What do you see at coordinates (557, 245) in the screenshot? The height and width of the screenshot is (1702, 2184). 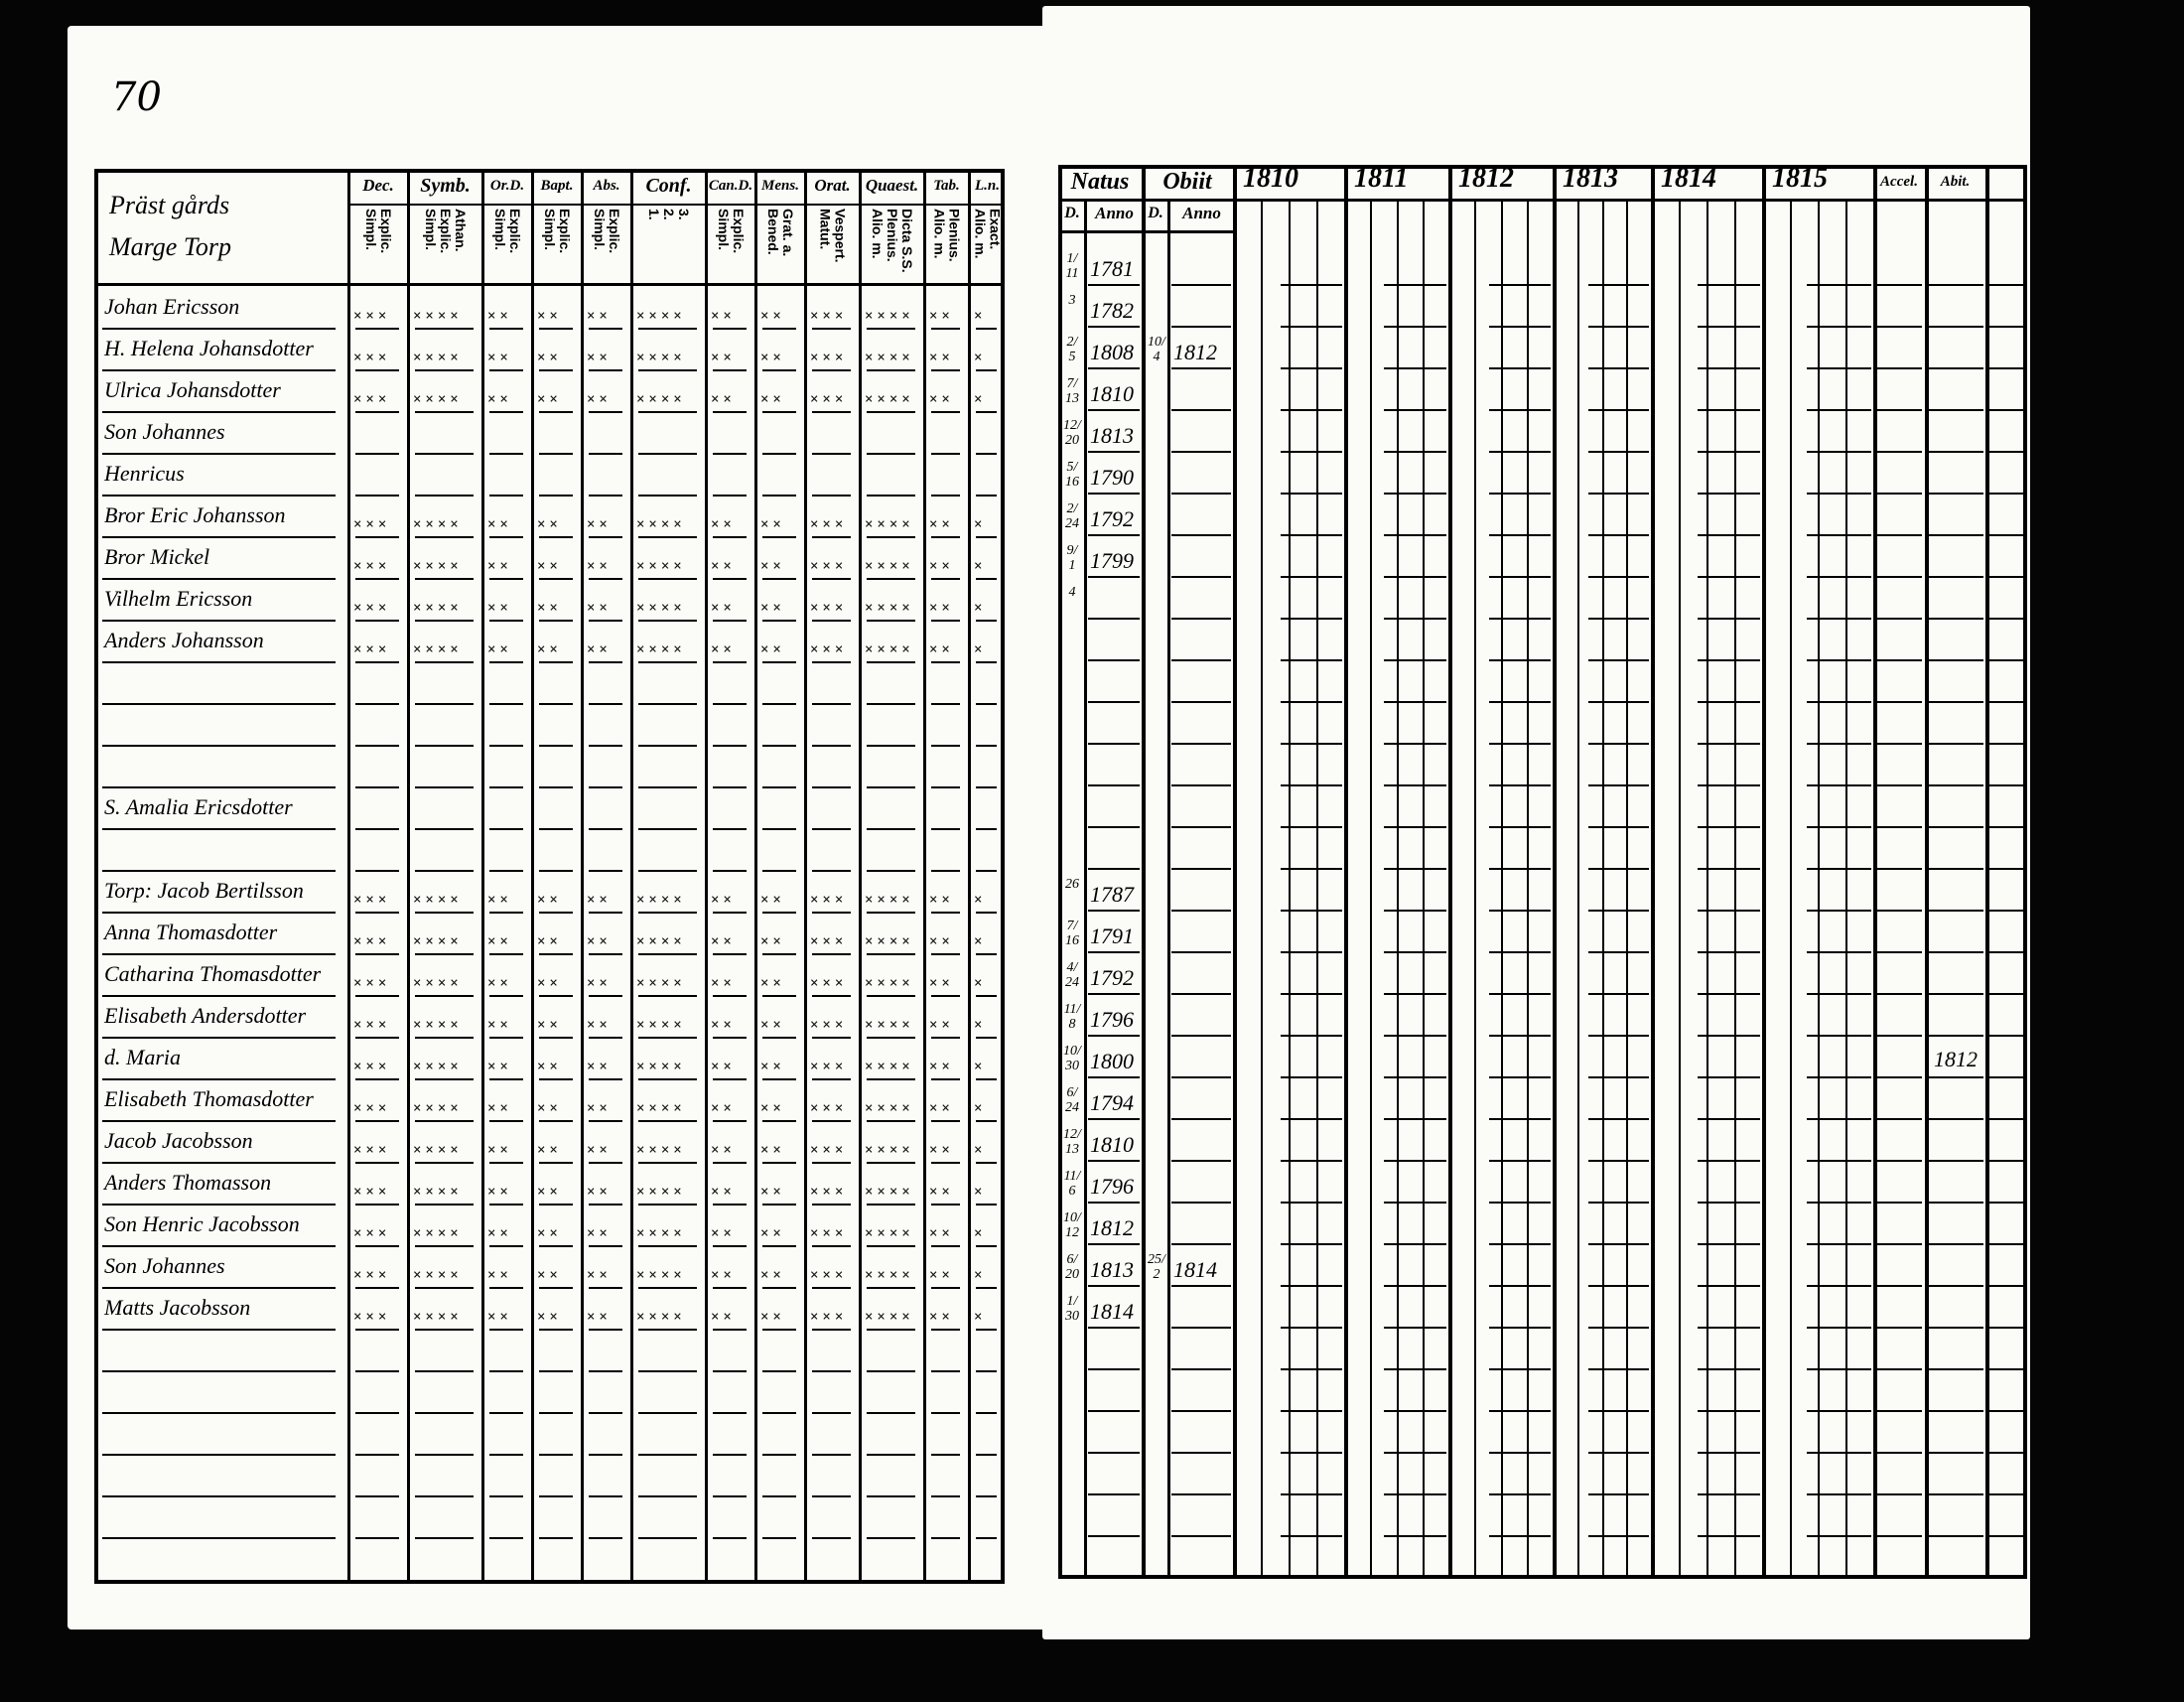 I see `column-subheader: Explic. Simpl.` at bounding box center [557, 245].